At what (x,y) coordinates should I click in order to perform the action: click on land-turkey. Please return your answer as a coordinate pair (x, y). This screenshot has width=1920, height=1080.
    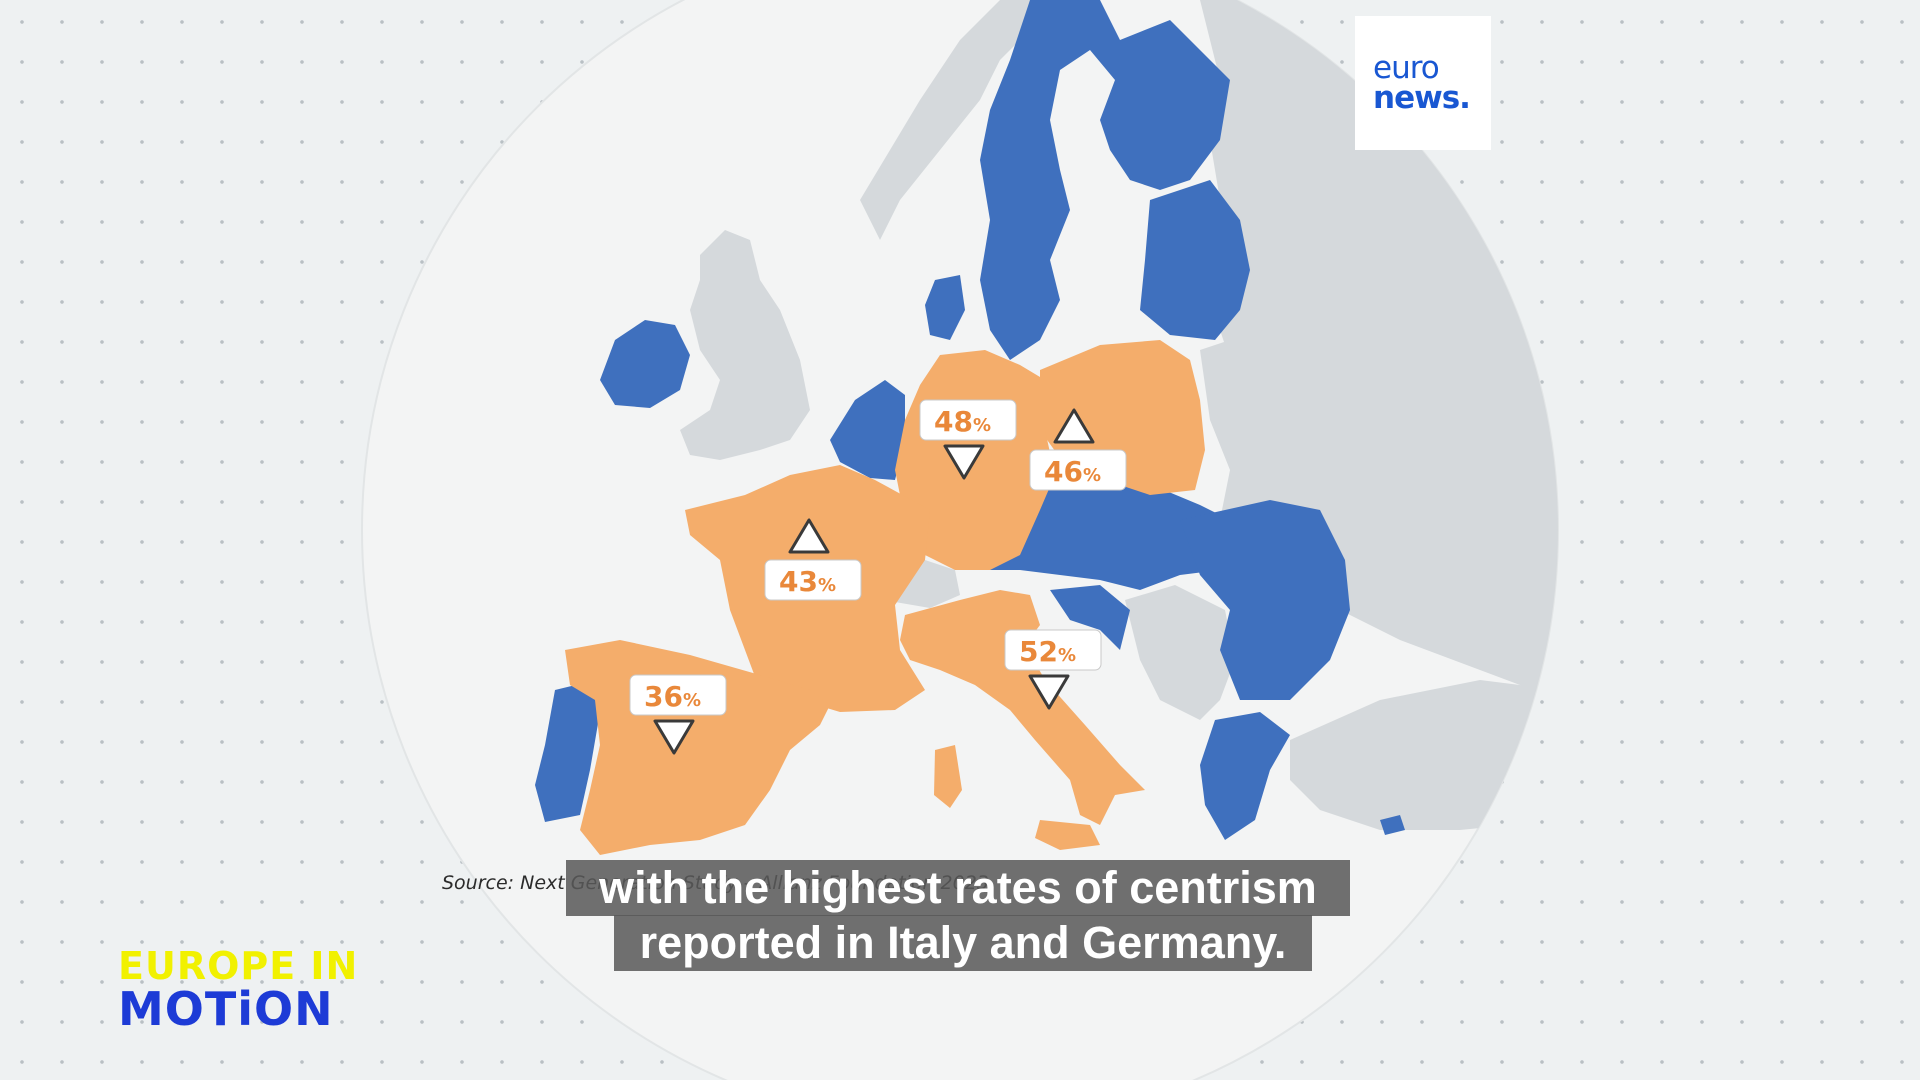
    Looking at the image, I should click on (1424, 755).